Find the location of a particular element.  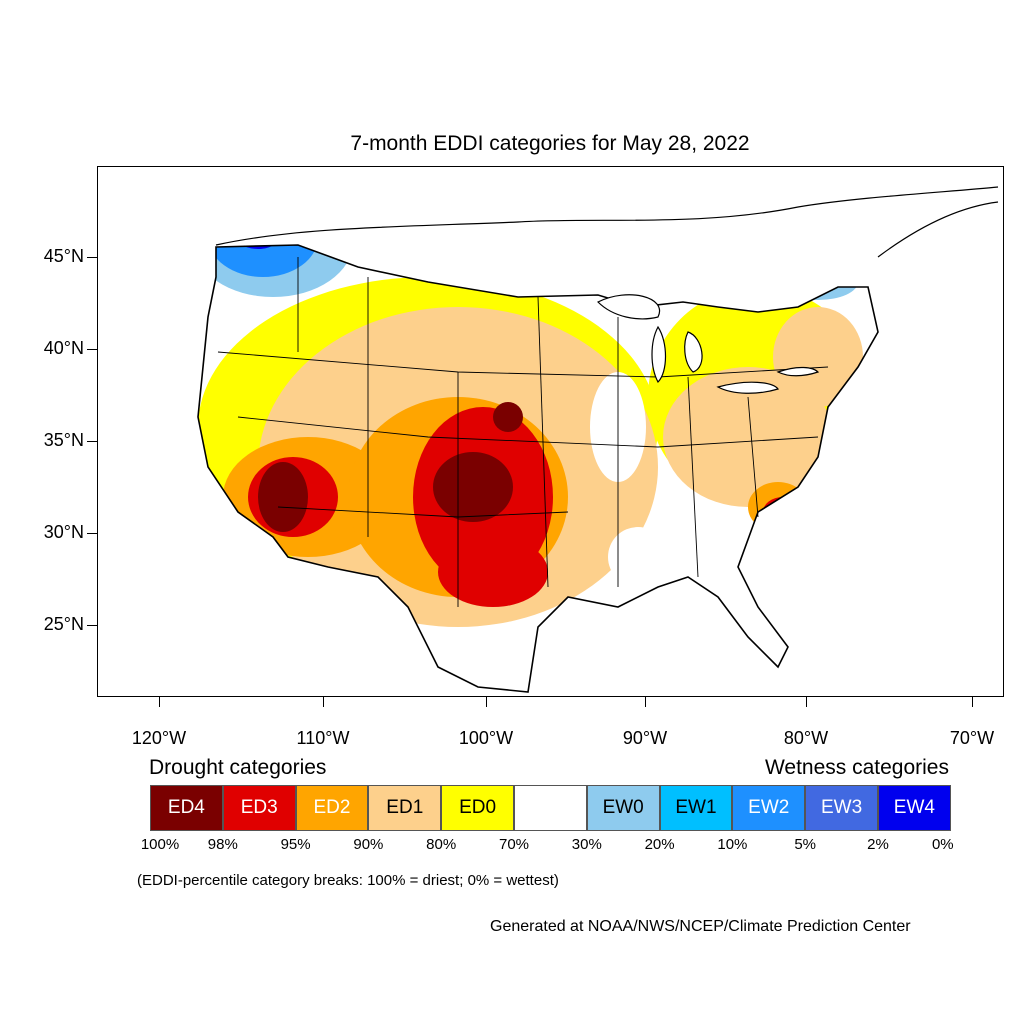

lon-label-100: 100°W is located at coordinates (486, 738).